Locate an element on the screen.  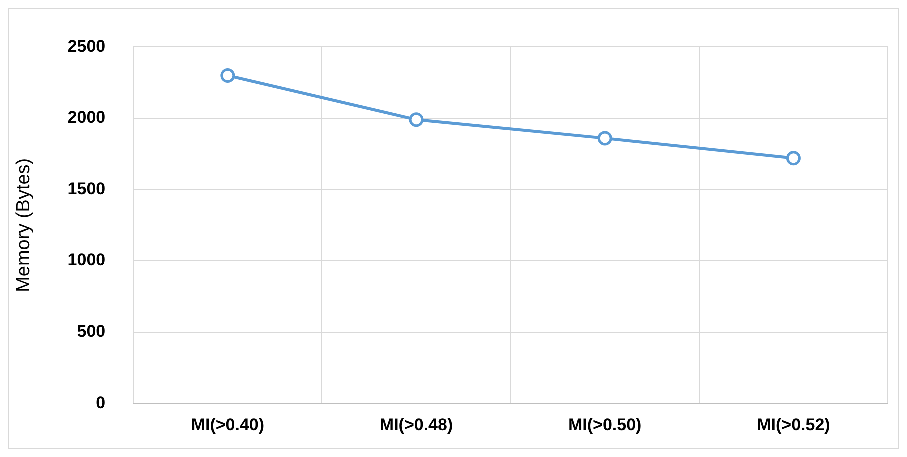
y-tick-label: 0 is located at coordinates (101, 402).